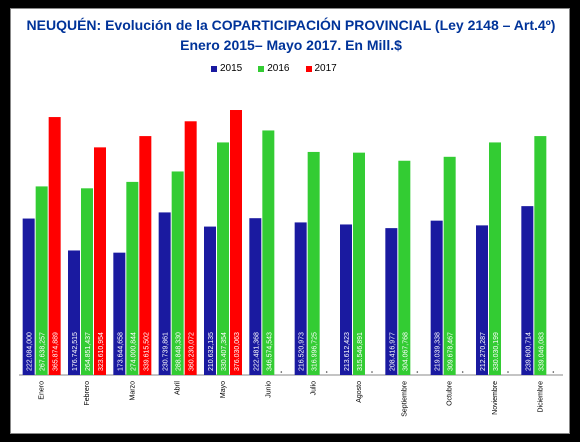 The height and width of the screenshot is (442, 580). What do you see at coordinates (28, 296) in the screenshot?
I see `bar-2015-enero` at bounding box center [28, 296].